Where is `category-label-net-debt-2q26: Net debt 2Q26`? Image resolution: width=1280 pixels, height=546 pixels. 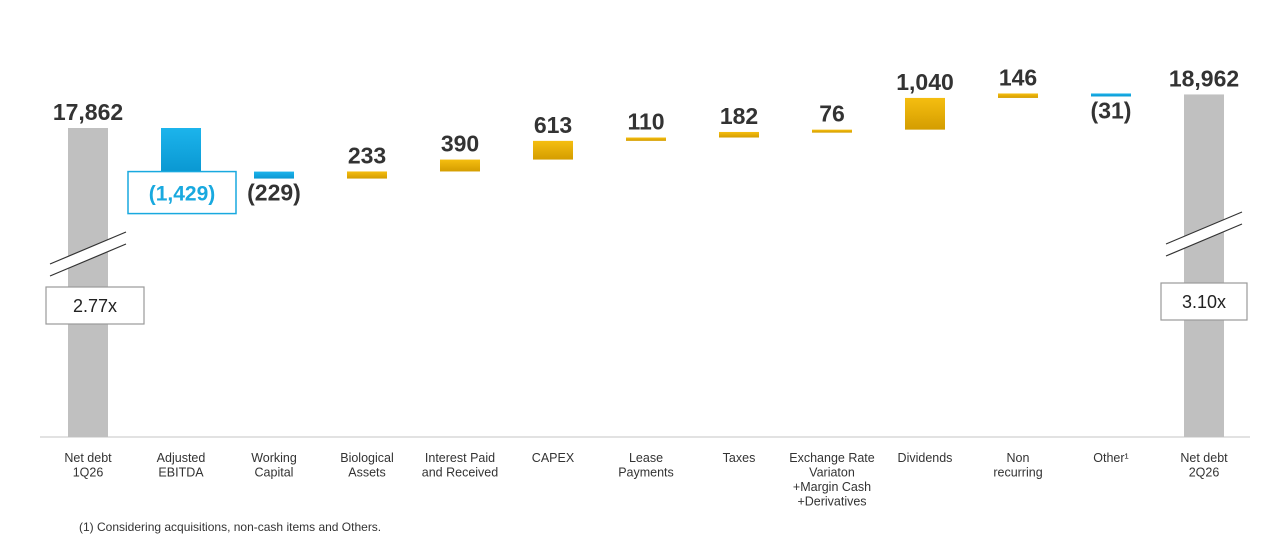 category-label-net-debt-2q26: Net debt 2Q26 is located at coordinates (1204, 465).